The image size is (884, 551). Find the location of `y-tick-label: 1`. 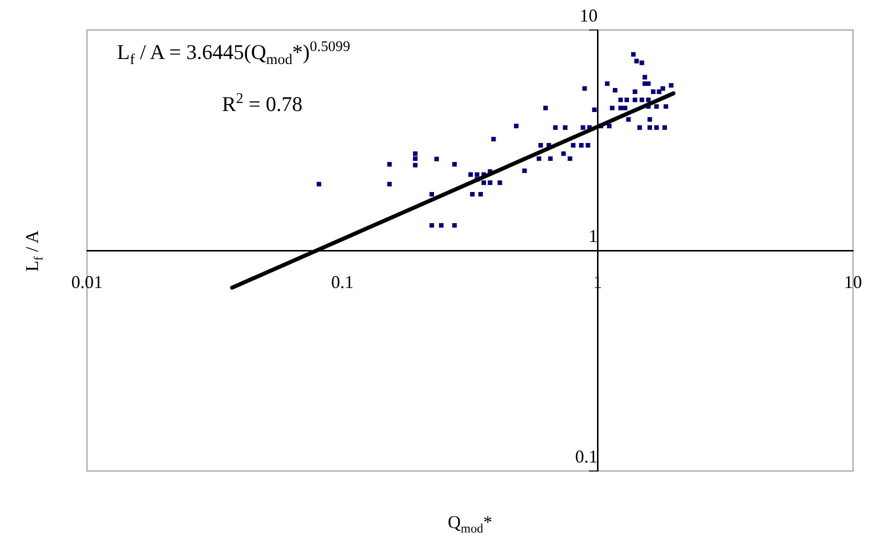

y-tick-label: 1 is located at coordinates (593, 236).